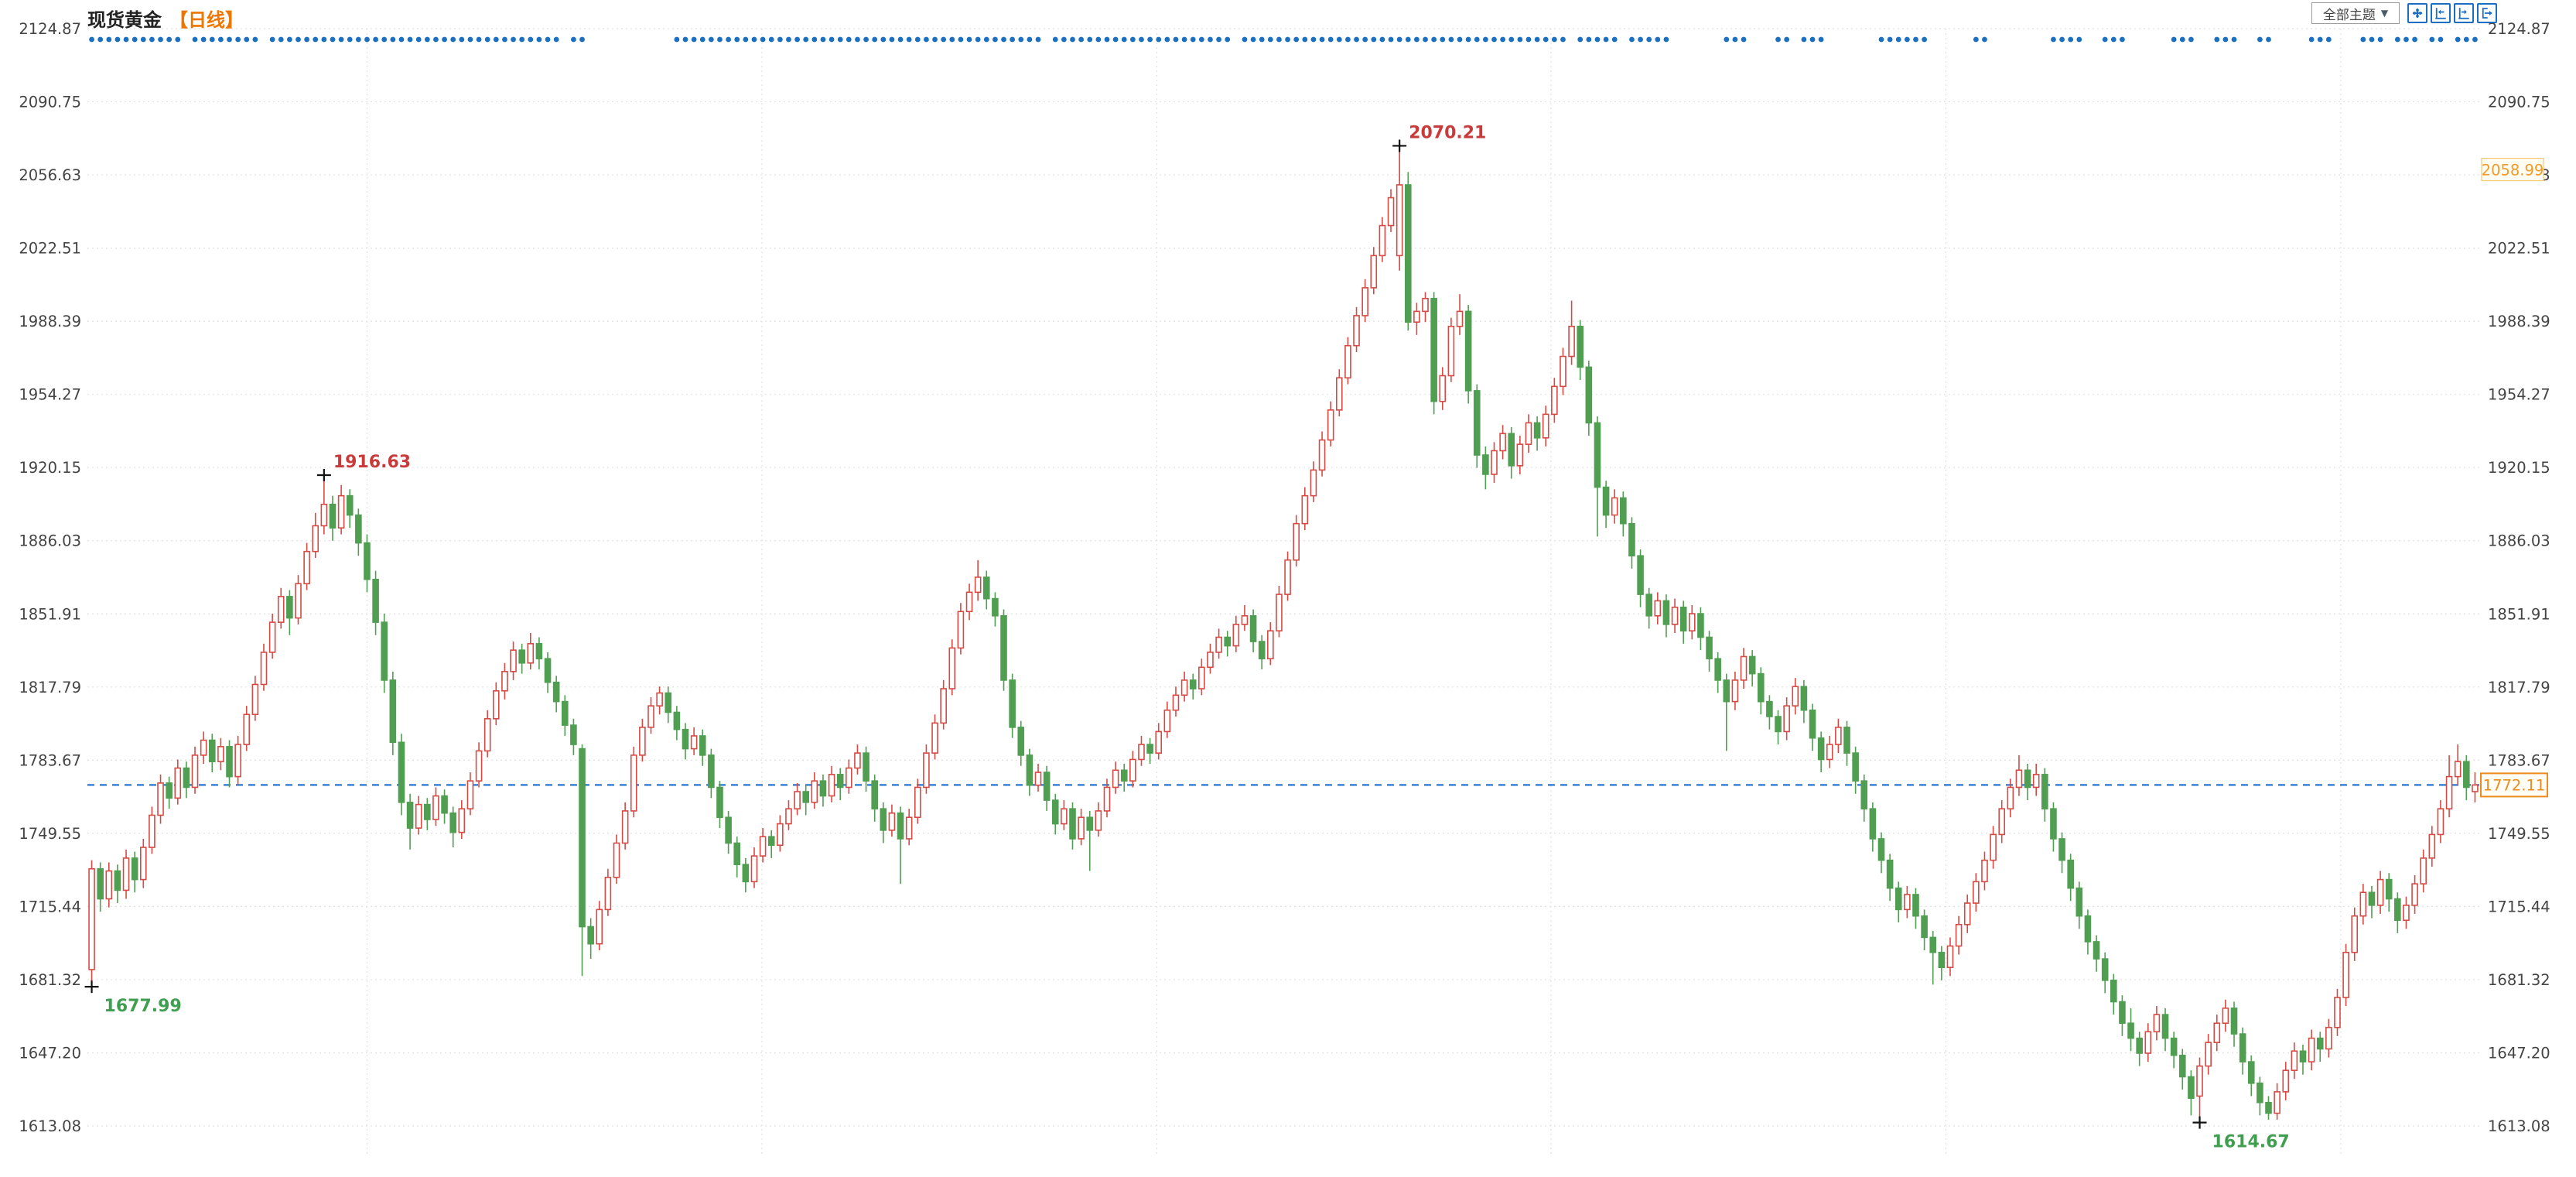  What do you see at coordinates (2441, 13) in the screenshot?
I see `scroll-to-first-button` at bounding box center [2441, 13].